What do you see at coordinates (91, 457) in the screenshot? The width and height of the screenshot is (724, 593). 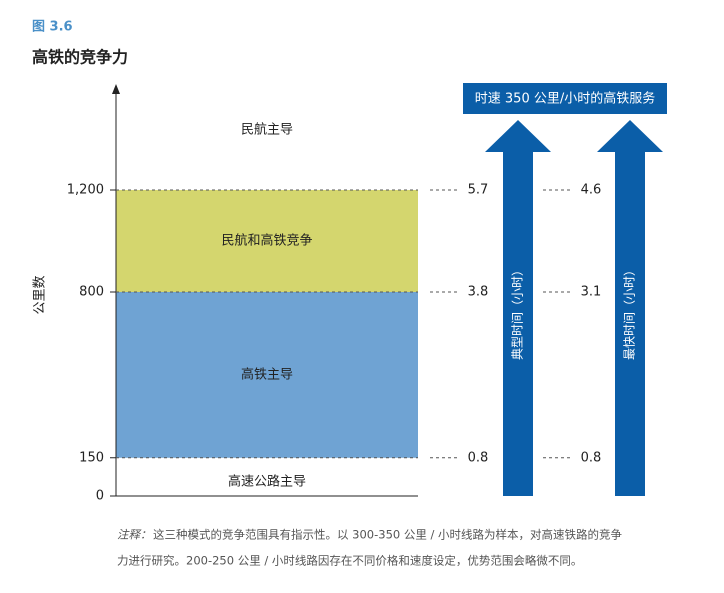 I see `y-tick-label: 150` at bounding box center [91, 457].